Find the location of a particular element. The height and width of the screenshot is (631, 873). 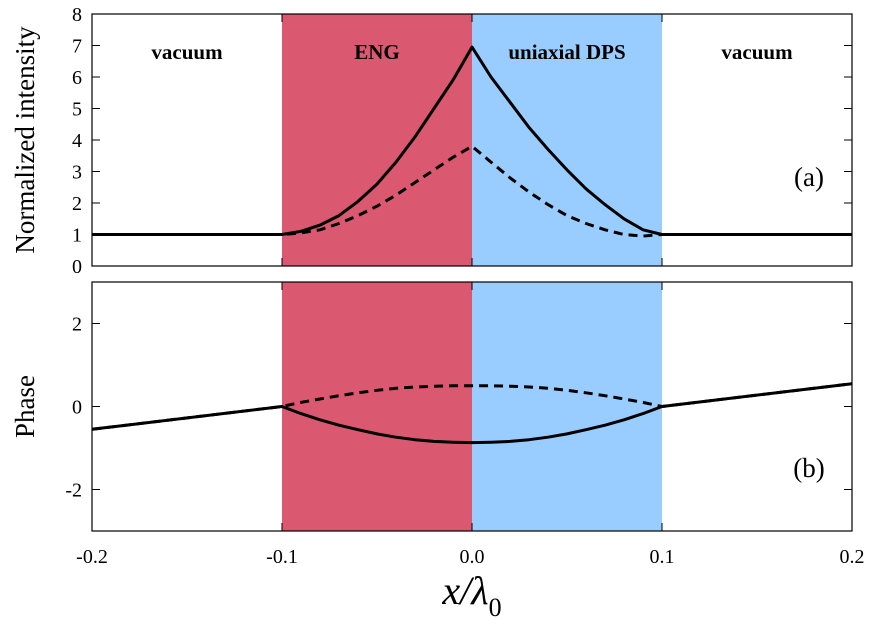

region-label-uniaxial-dps: uniaxial DPS is located at coordinates (566, 52).